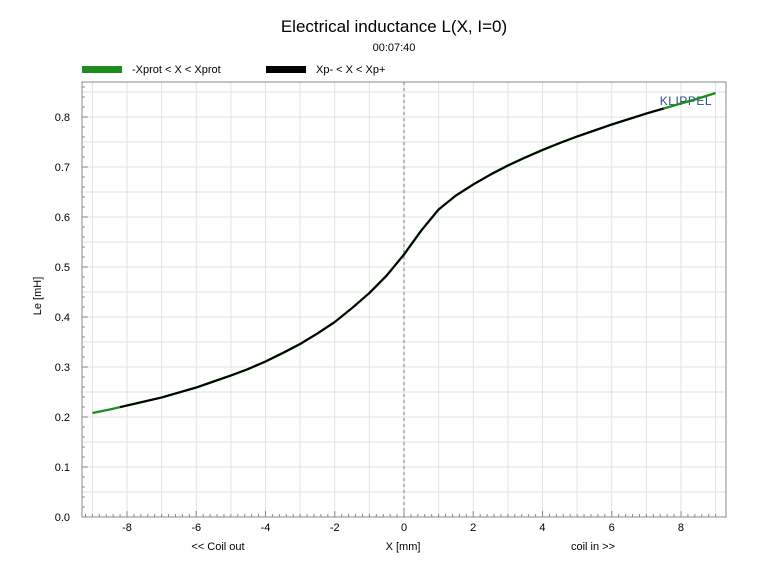  I want to click on y-tick-label: 0.4, so click(62, 318).